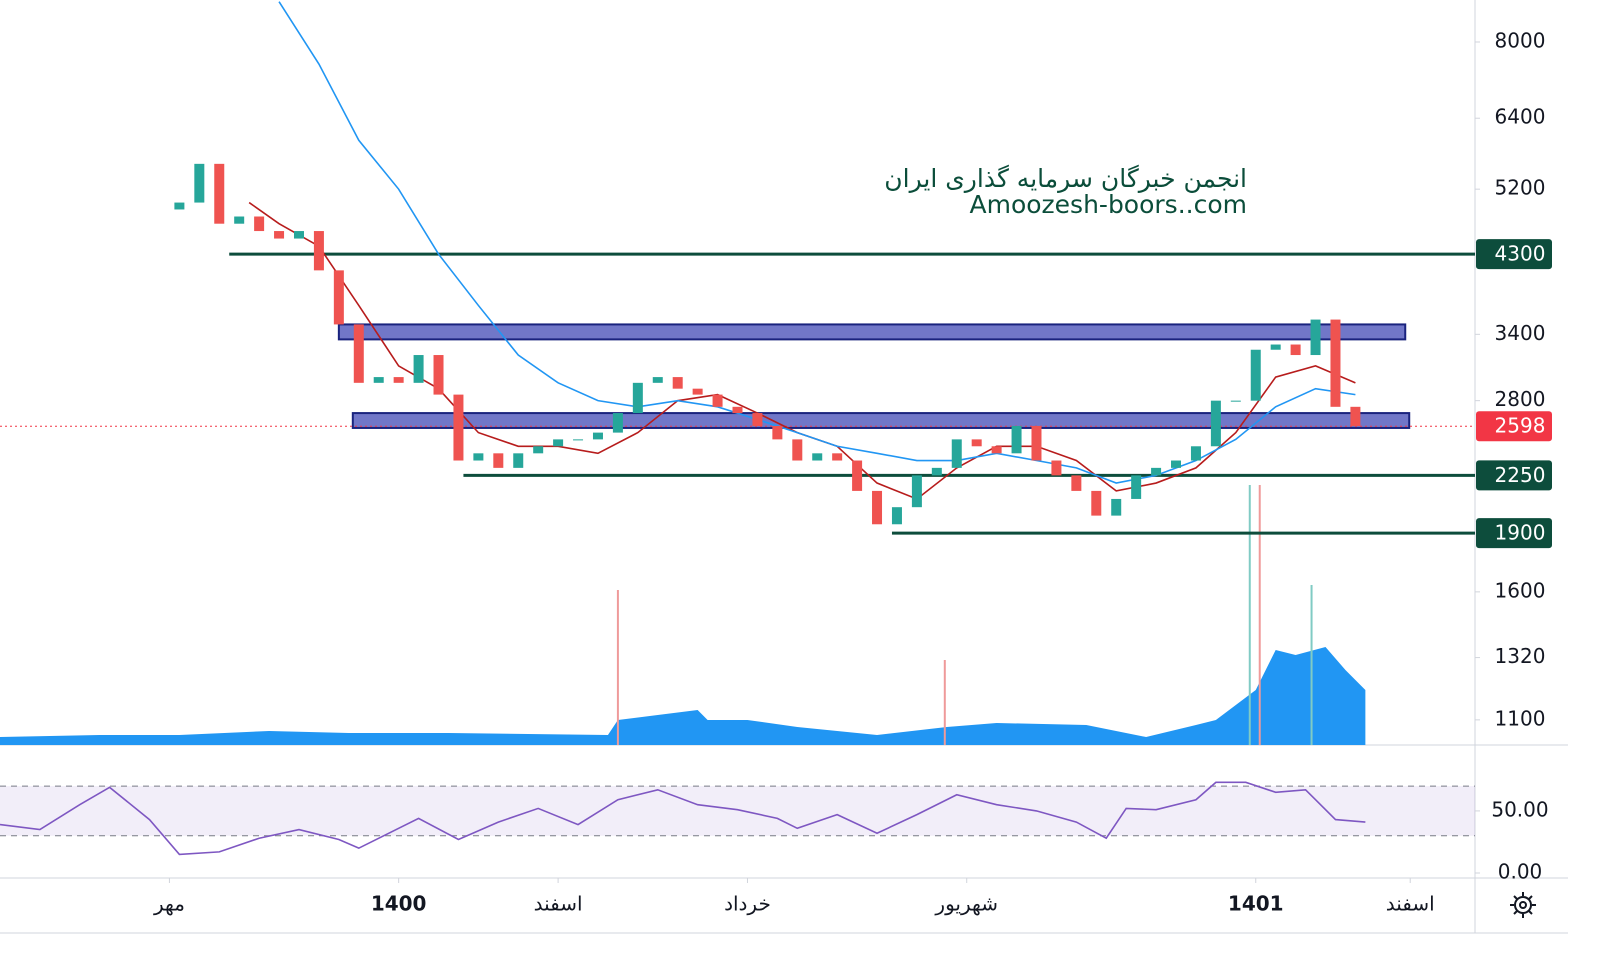 The width and height of the screenshot is (1615, 965). Describe the element at coordinates (1520, 656) in the screenshot. I see `y-tick-label: 1320` at that location.